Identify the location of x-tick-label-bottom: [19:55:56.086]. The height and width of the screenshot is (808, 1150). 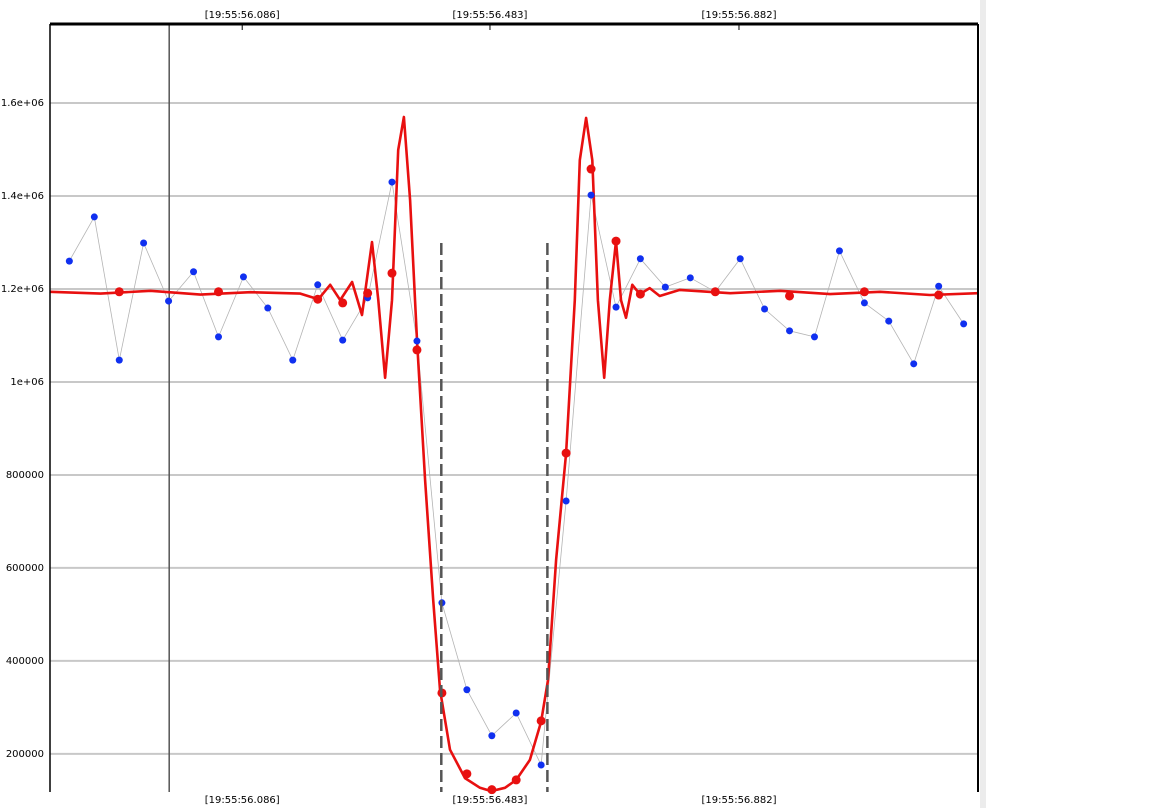
(242, 800).